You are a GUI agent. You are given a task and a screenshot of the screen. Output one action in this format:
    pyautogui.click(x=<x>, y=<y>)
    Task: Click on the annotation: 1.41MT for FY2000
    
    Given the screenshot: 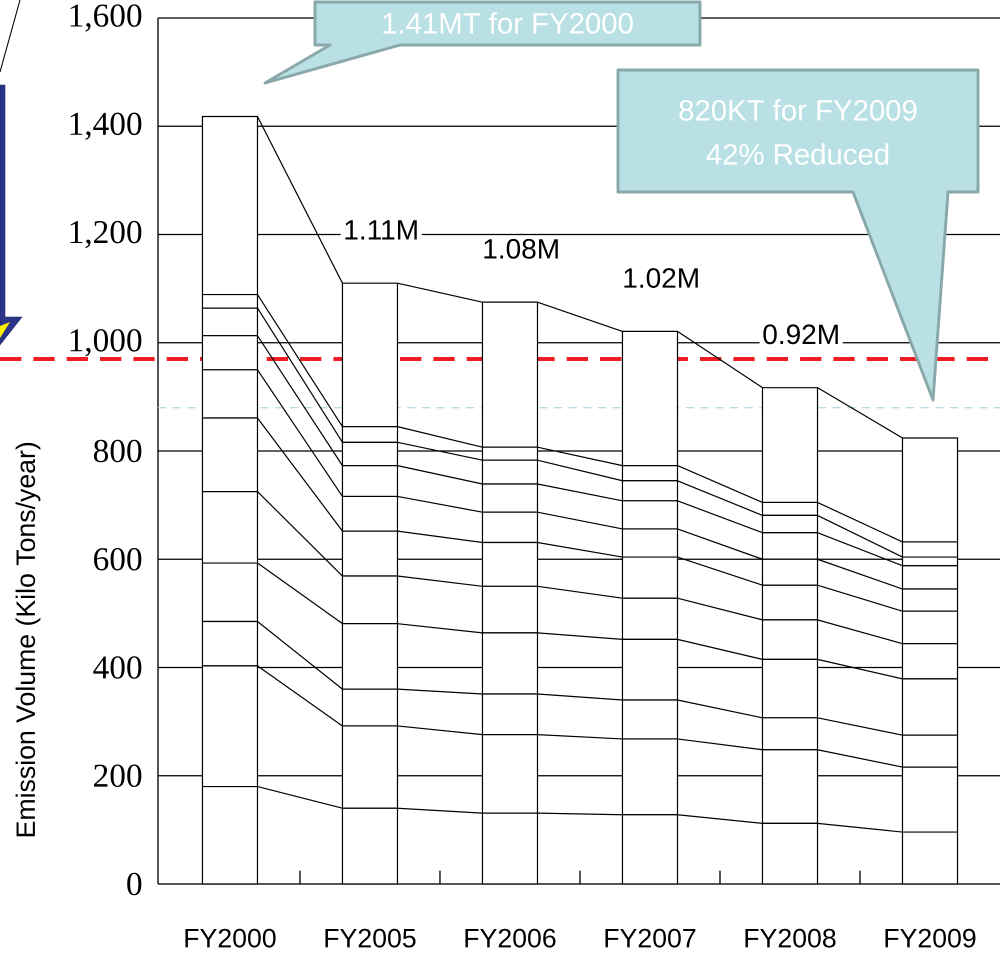 What is the action you would take?
    pyautogui.click(x=508, y=23)
    